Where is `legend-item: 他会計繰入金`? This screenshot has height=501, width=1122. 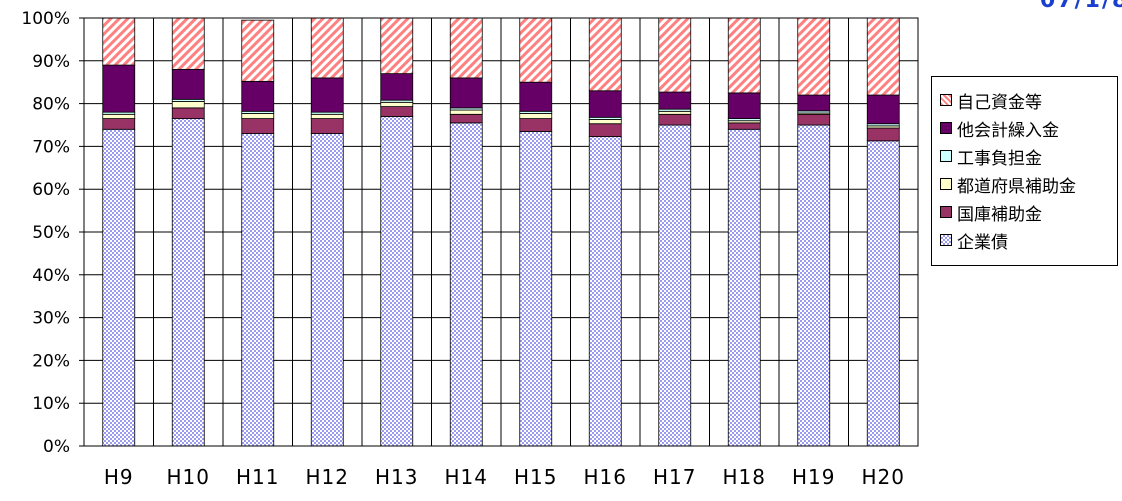
legend-item: 他会計繰入金 is located at coordinates (999, 129).